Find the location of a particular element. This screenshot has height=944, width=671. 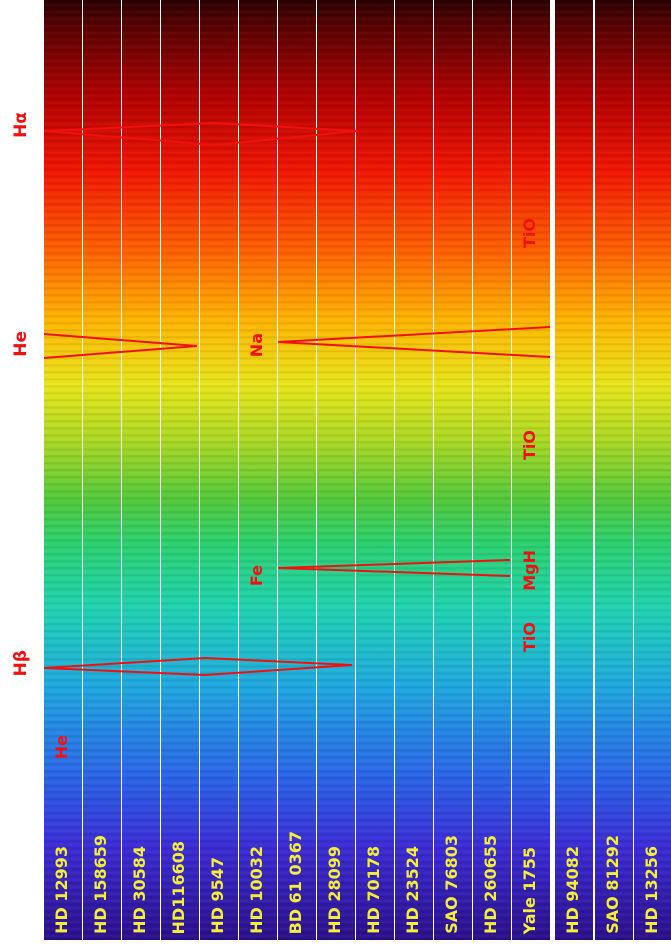

he-upper-label: He is located at coordinates (21, 344).